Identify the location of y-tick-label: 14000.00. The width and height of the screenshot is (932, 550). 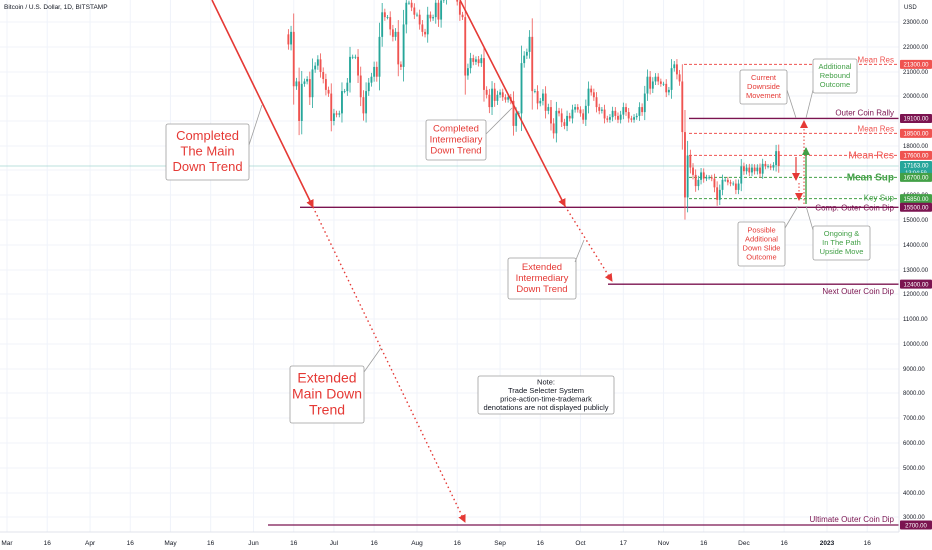
(916, 246).